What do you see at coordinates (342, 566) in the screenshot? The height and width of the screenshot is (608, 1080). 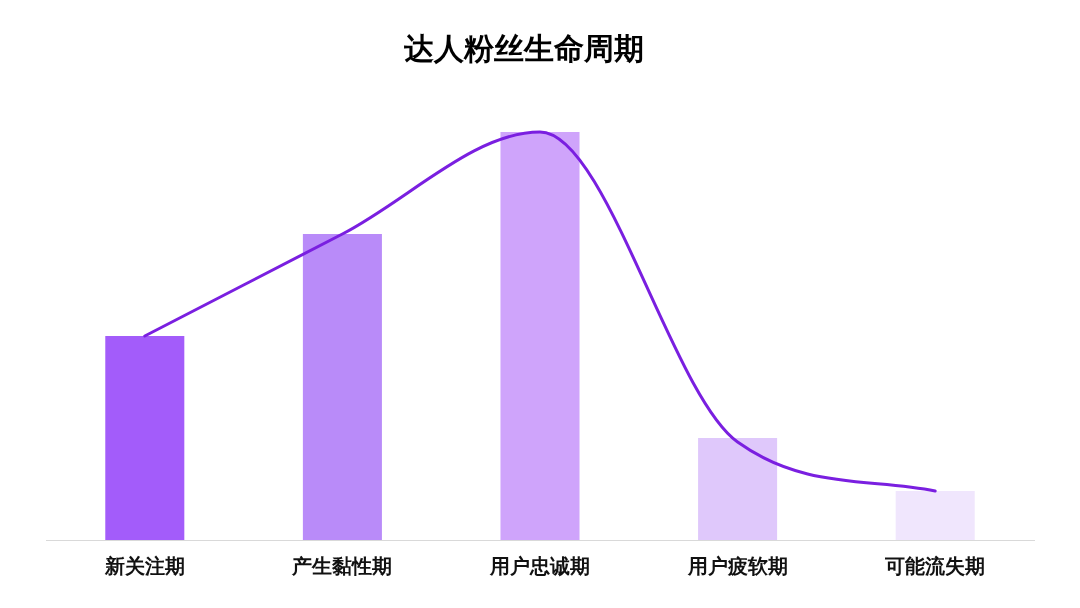 I see `x-tick-label: 产生黏性期` at bounding box center [342, 566].